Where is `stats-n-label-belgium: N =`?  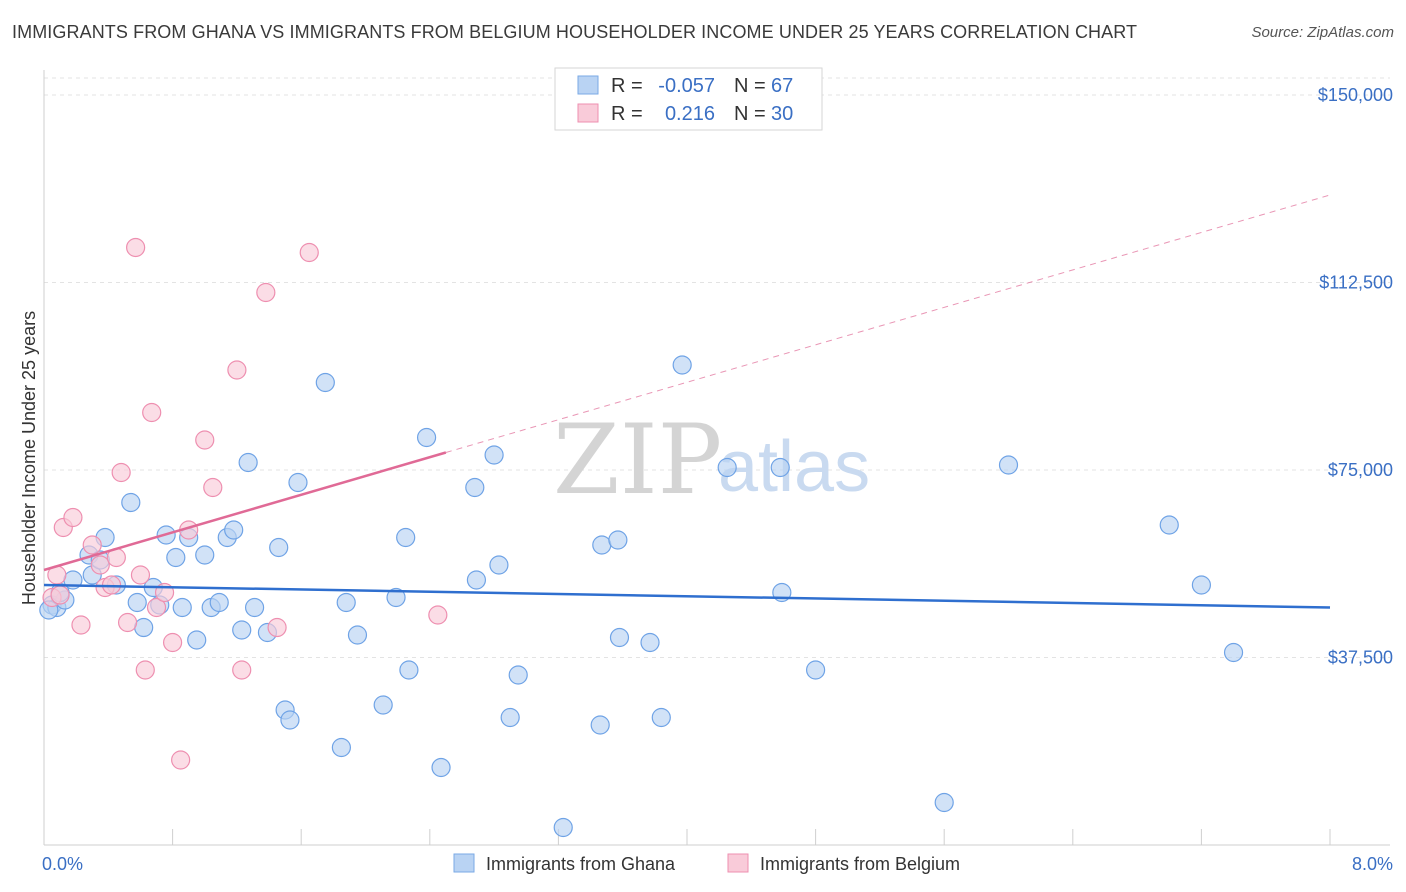
stats-n-label-belgium: N = is located at coordinates (750, 114).